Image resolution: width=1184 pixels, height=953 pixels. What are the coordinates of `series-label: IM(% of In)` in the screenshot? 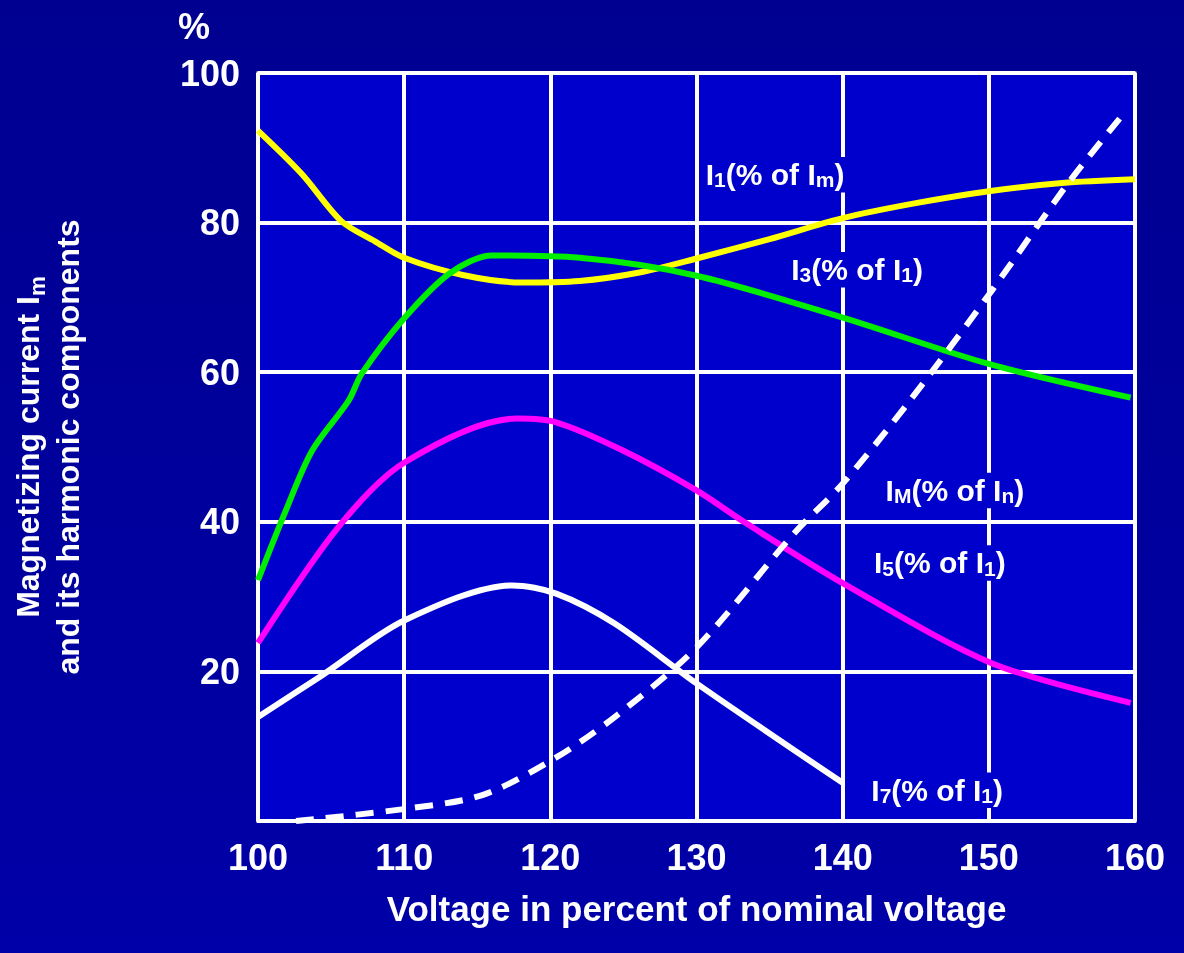 It's located at (955, 490).